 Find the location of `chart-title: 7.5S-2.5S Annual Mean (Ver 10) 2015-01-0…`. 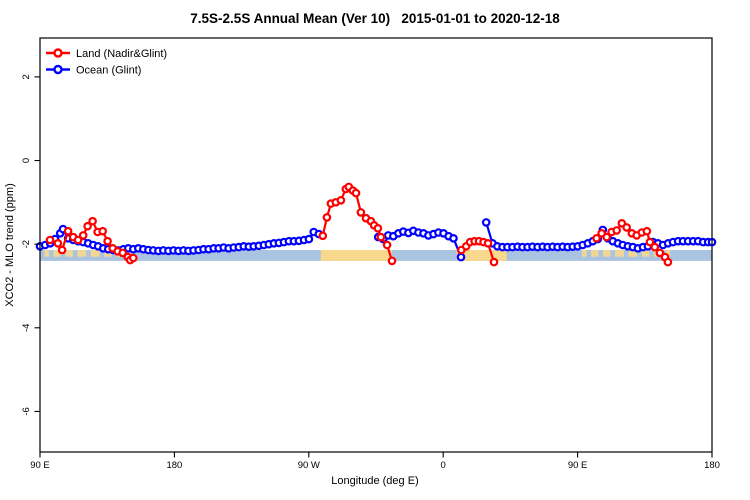

chart-title: 7.5S-2.5S Annual Mean (Ver 10) 2015-01-0… is located at coordinates (375, 18).